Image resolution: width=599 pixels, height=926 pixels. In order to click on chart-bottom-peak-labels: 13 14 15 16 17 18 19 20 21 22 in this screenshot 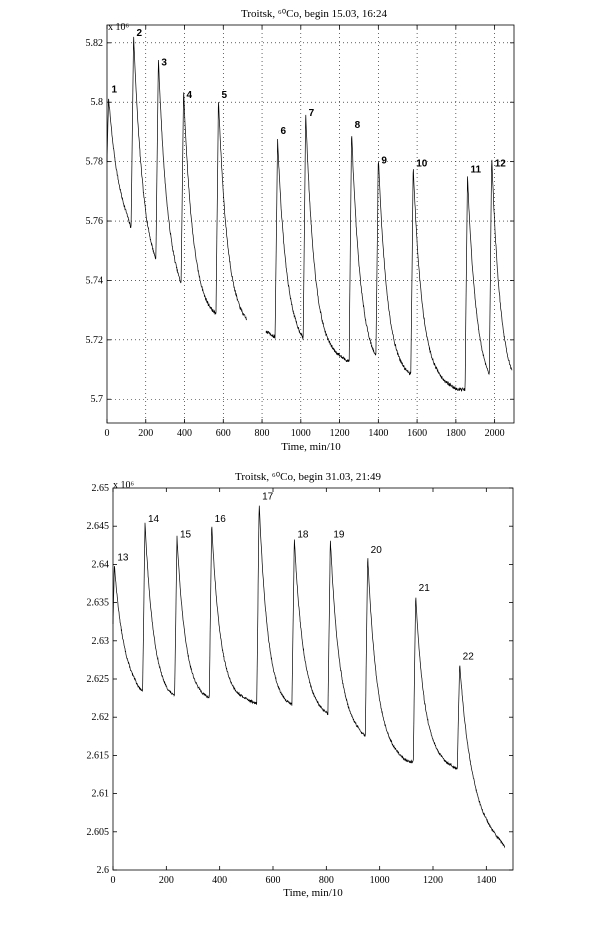, I will do `click(295, 576)`.